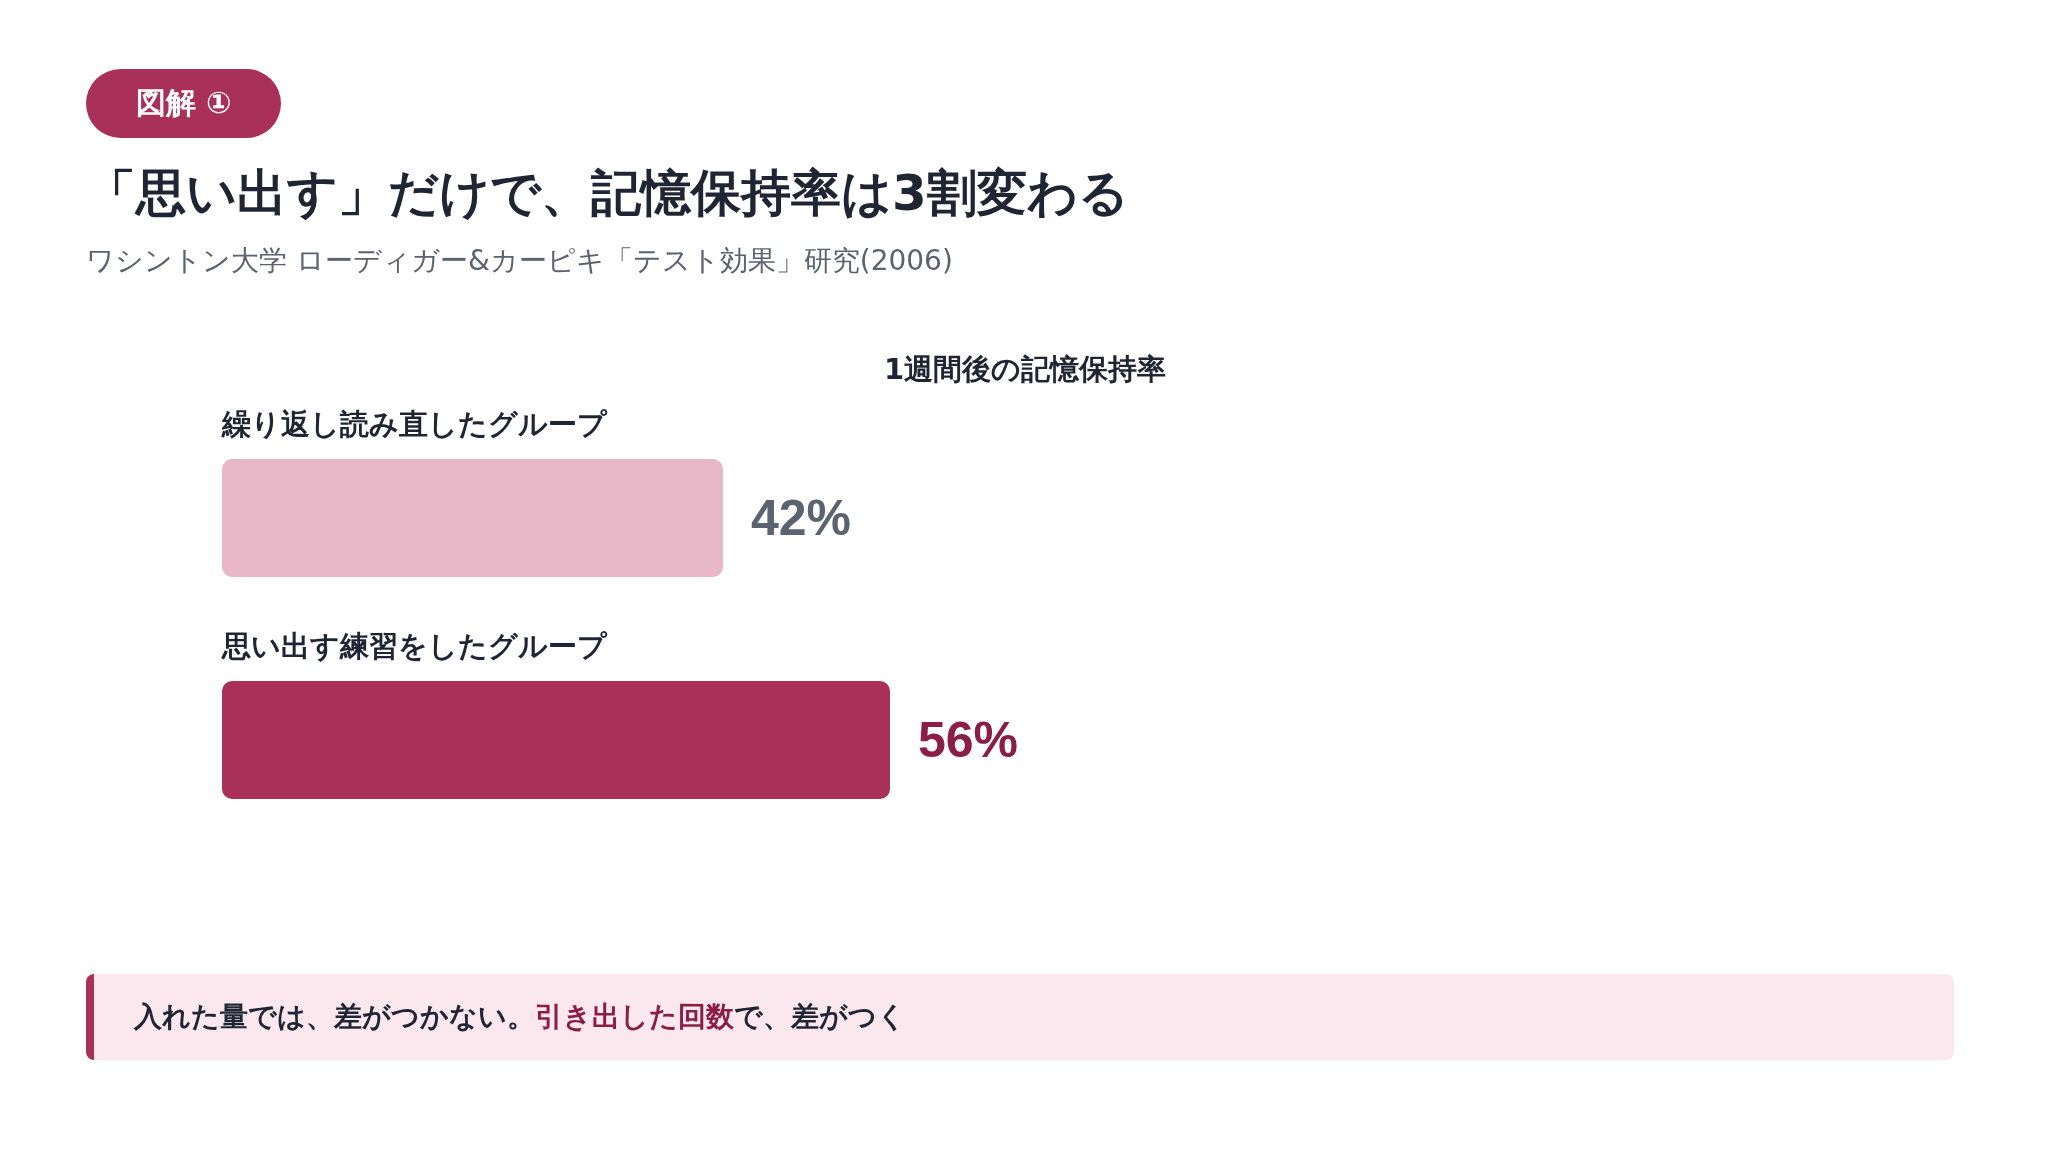 The height and width of the screenshot is (1152, 2048). Describe the element at coordinates (820, 1017) in the screenshot. I see `text: で、差がつく` at that location.